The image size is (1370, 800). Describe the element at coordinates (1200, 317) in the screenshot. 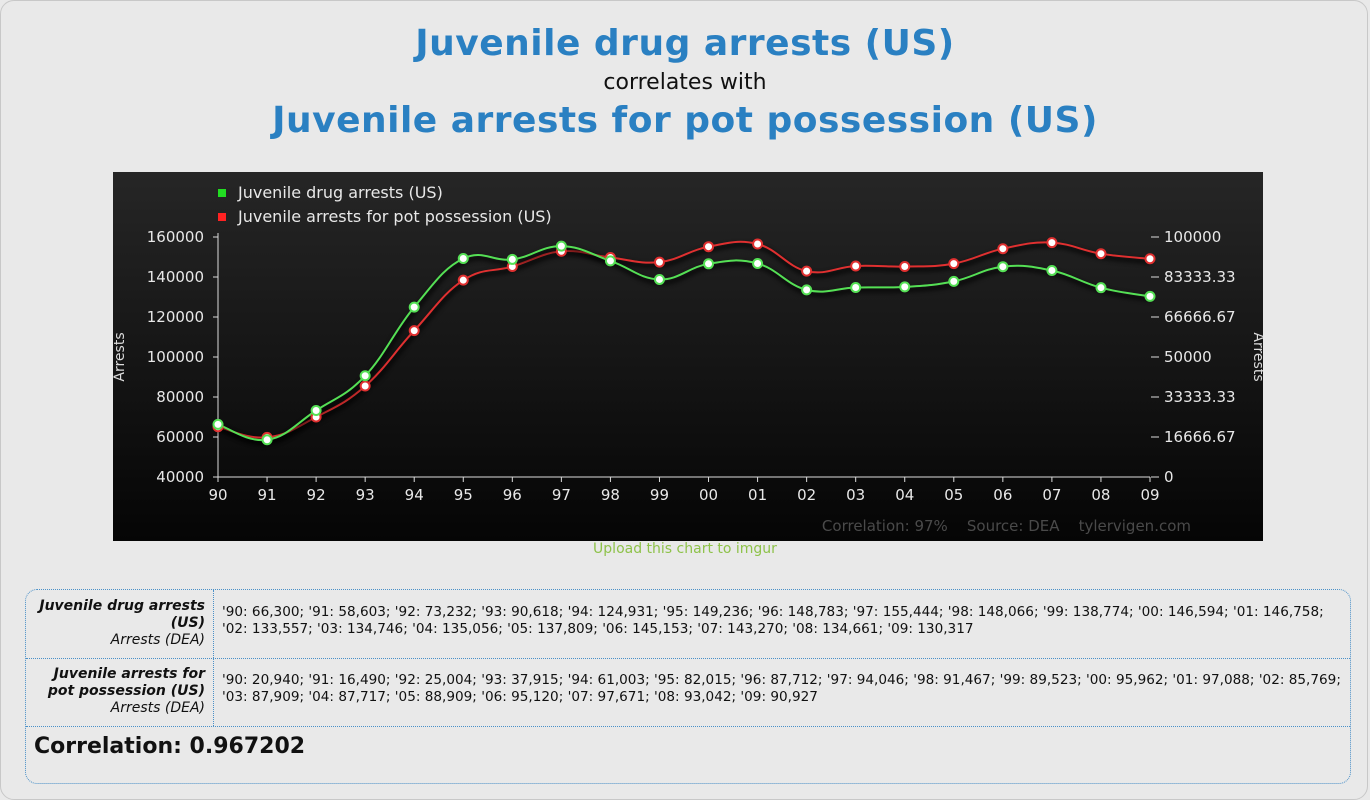

I see `right-tick-label: 66666.67` at that location.